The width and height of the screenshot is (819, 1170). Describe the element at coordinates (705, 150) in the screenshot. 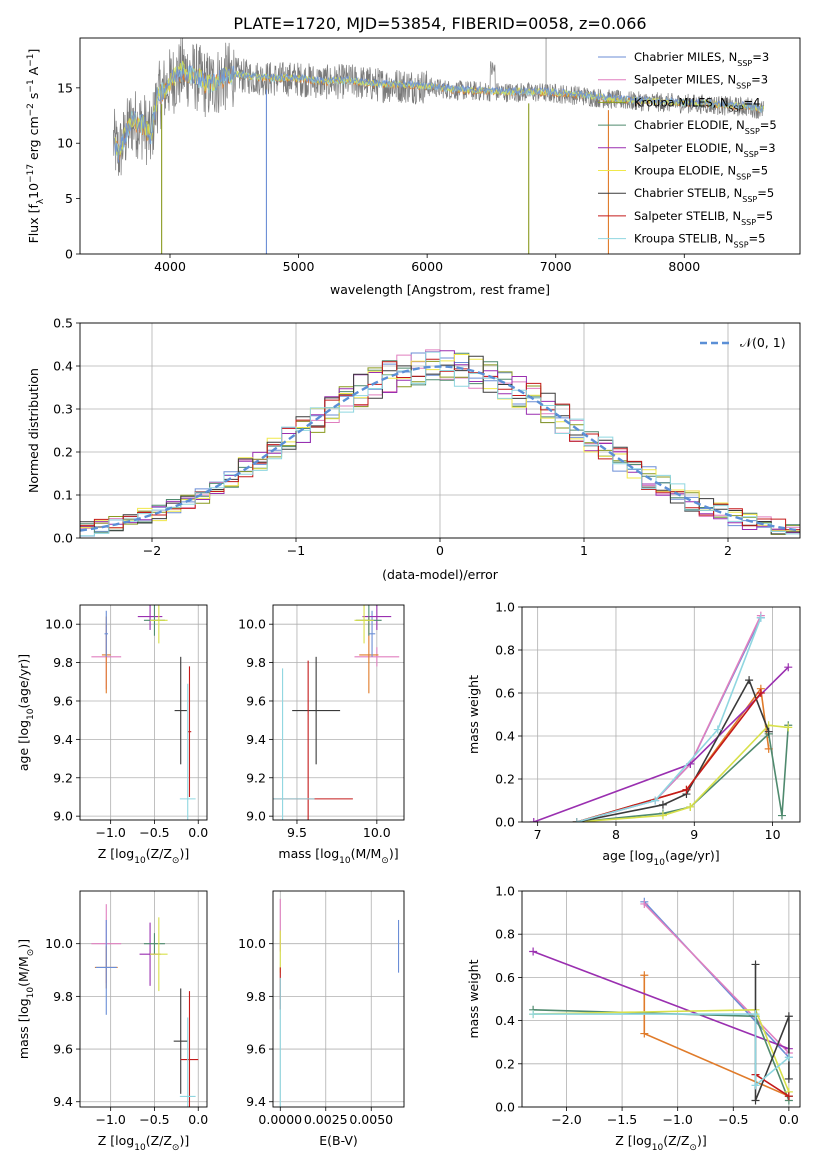

I see `legend-entry: Salpeter ELODIE, NSSP=3` at that location.